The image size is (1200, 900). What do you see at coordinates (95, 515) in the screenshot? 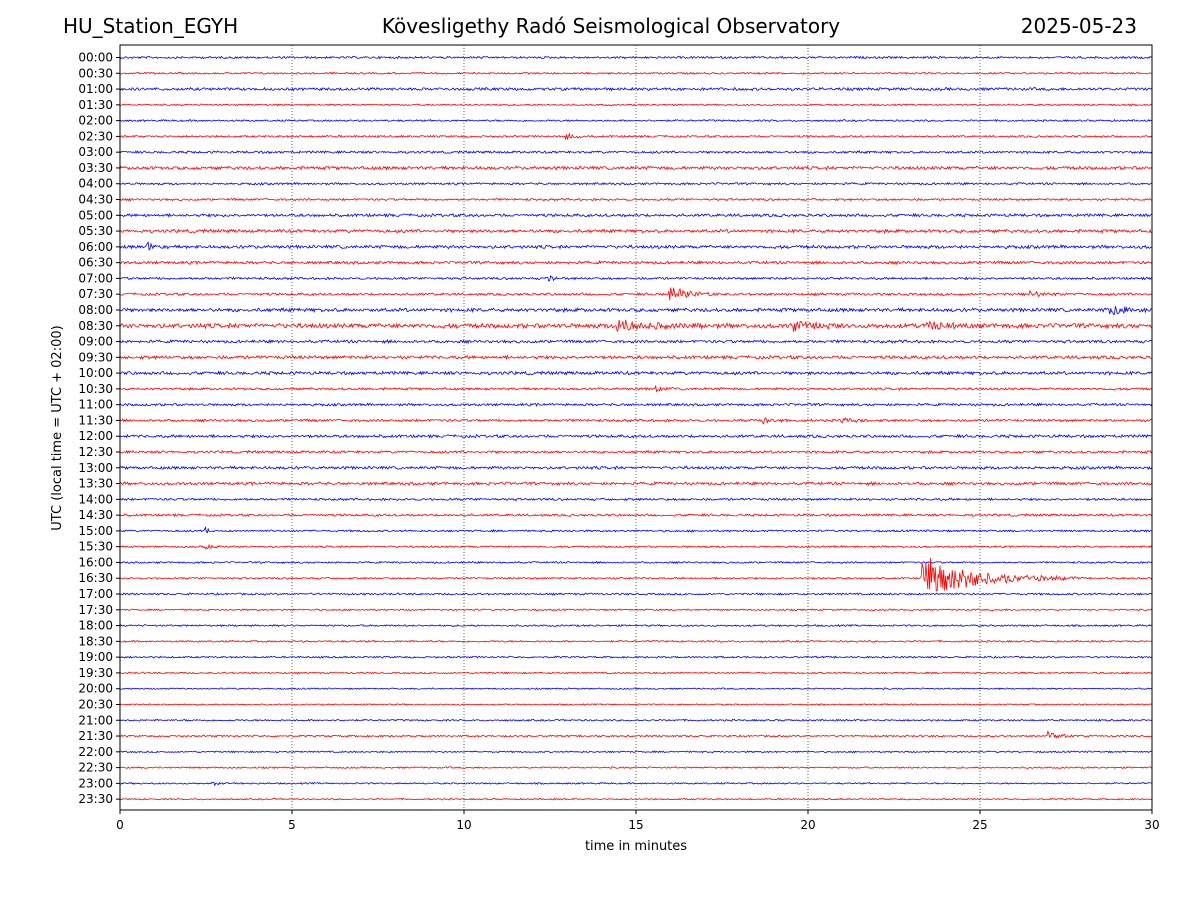
I see `y-tick-label: 14:30` at bounding box center [95, 515].